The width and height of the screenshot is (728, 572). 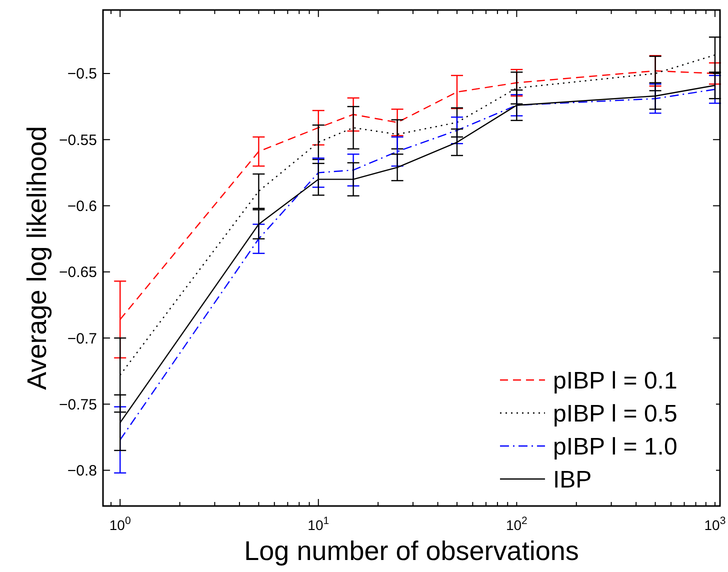 I want to click on legend-label: pIBP l = 1.0, so click(x=615, y=446).